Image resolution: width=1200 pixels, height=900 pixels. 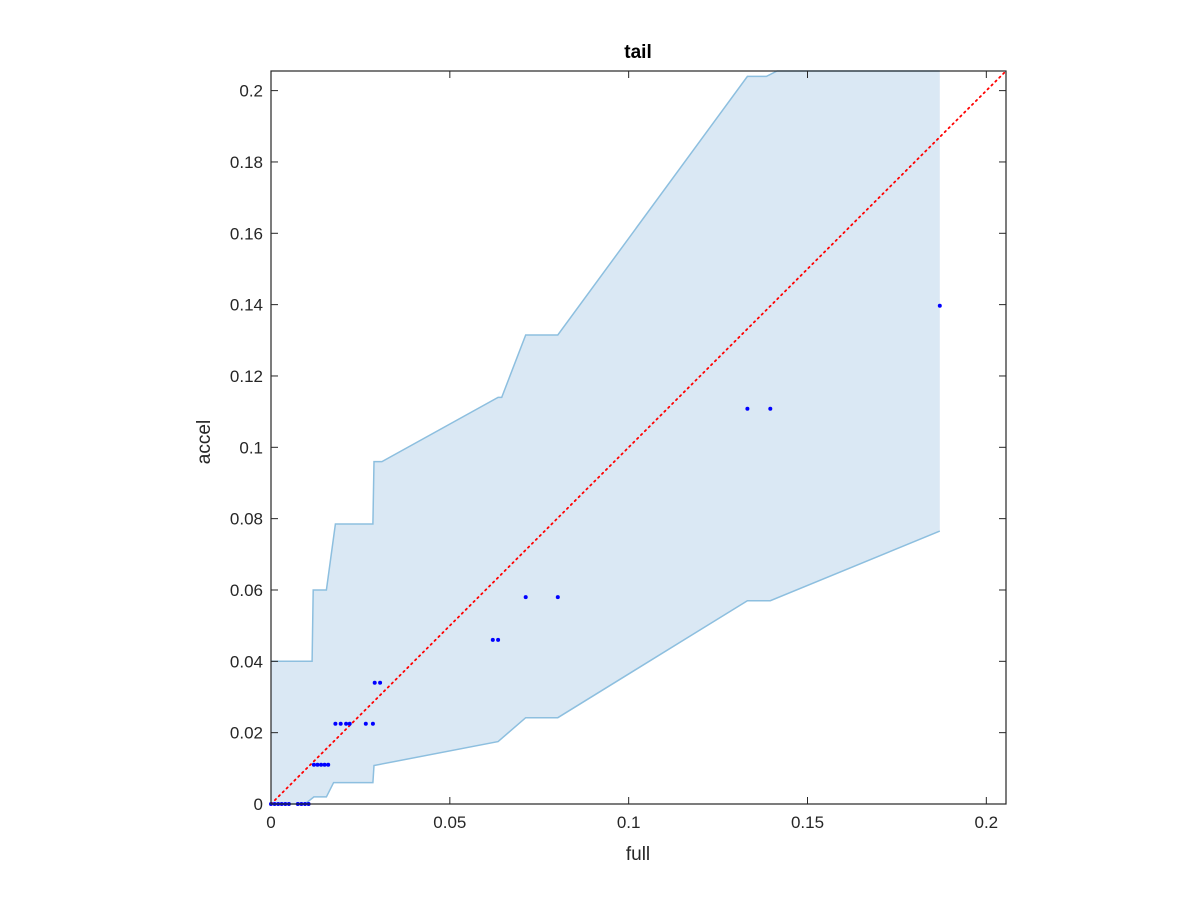 What do you see at coordinates (246, 376) in the screenshot?
I see `y-tick-label: 0.12` at bounding box center [246, 376].